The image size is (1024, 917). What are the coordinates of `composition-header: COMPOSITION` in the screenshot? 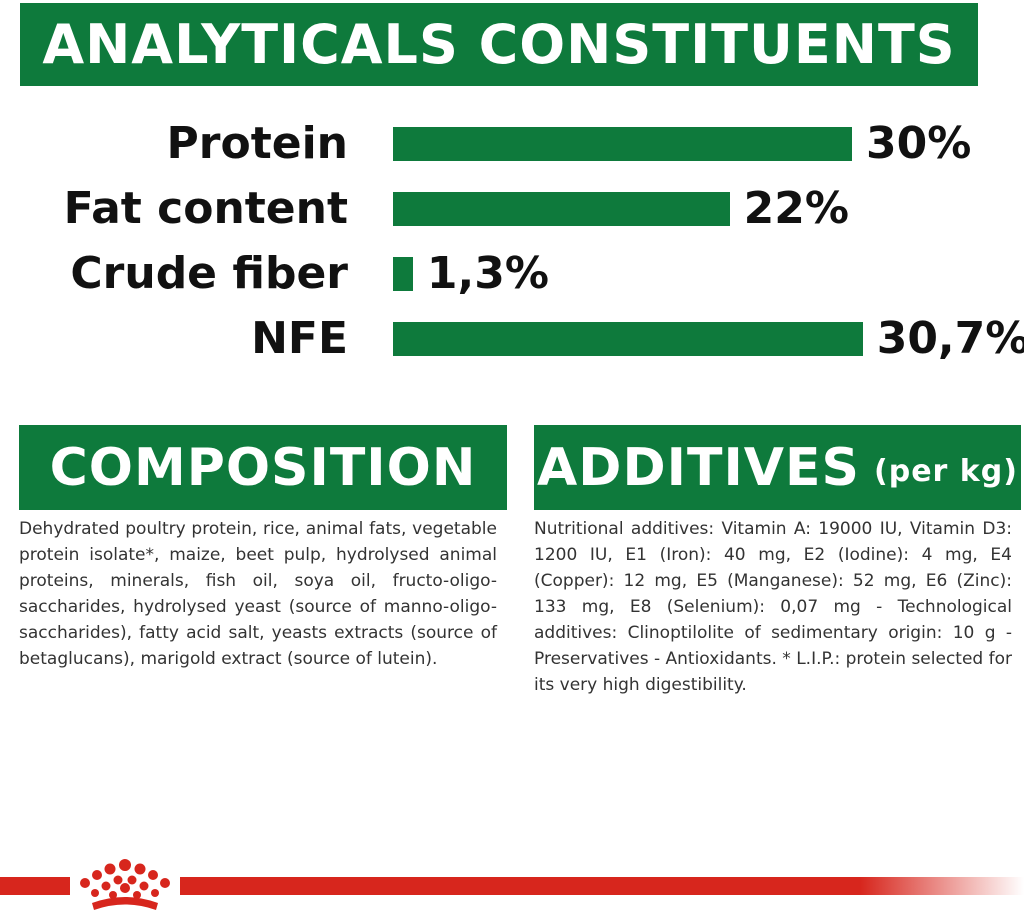 It's located at (263, 467).